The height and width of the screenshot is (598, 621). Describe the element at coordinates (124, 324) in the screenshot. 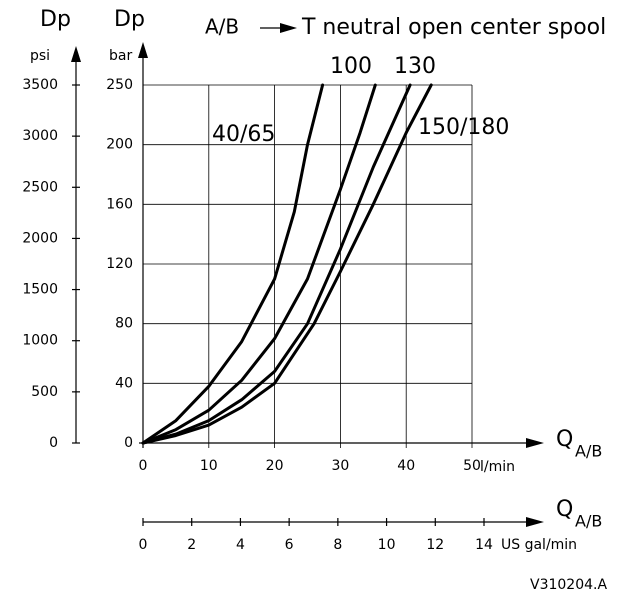

I see `y-tick-label: 80` at that location.